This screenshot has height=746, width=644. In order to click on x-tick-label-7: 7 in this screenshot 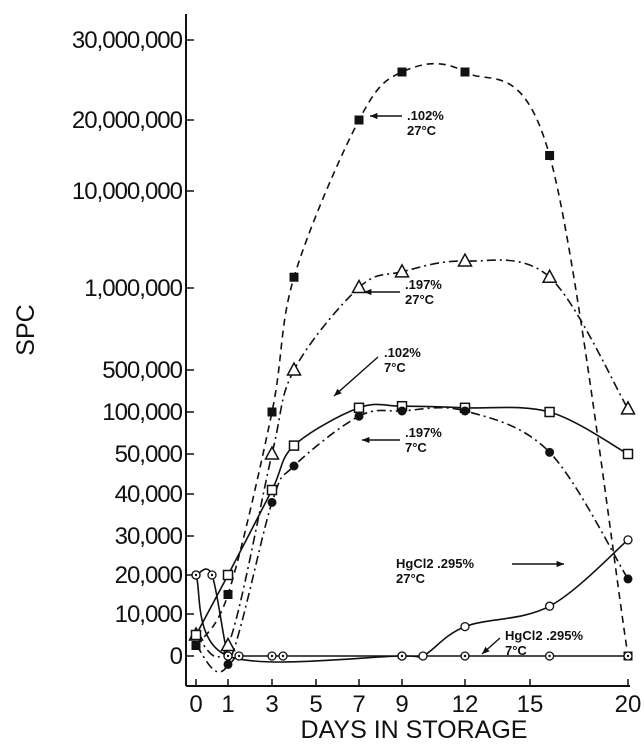, I will do `click(358, 704)`.